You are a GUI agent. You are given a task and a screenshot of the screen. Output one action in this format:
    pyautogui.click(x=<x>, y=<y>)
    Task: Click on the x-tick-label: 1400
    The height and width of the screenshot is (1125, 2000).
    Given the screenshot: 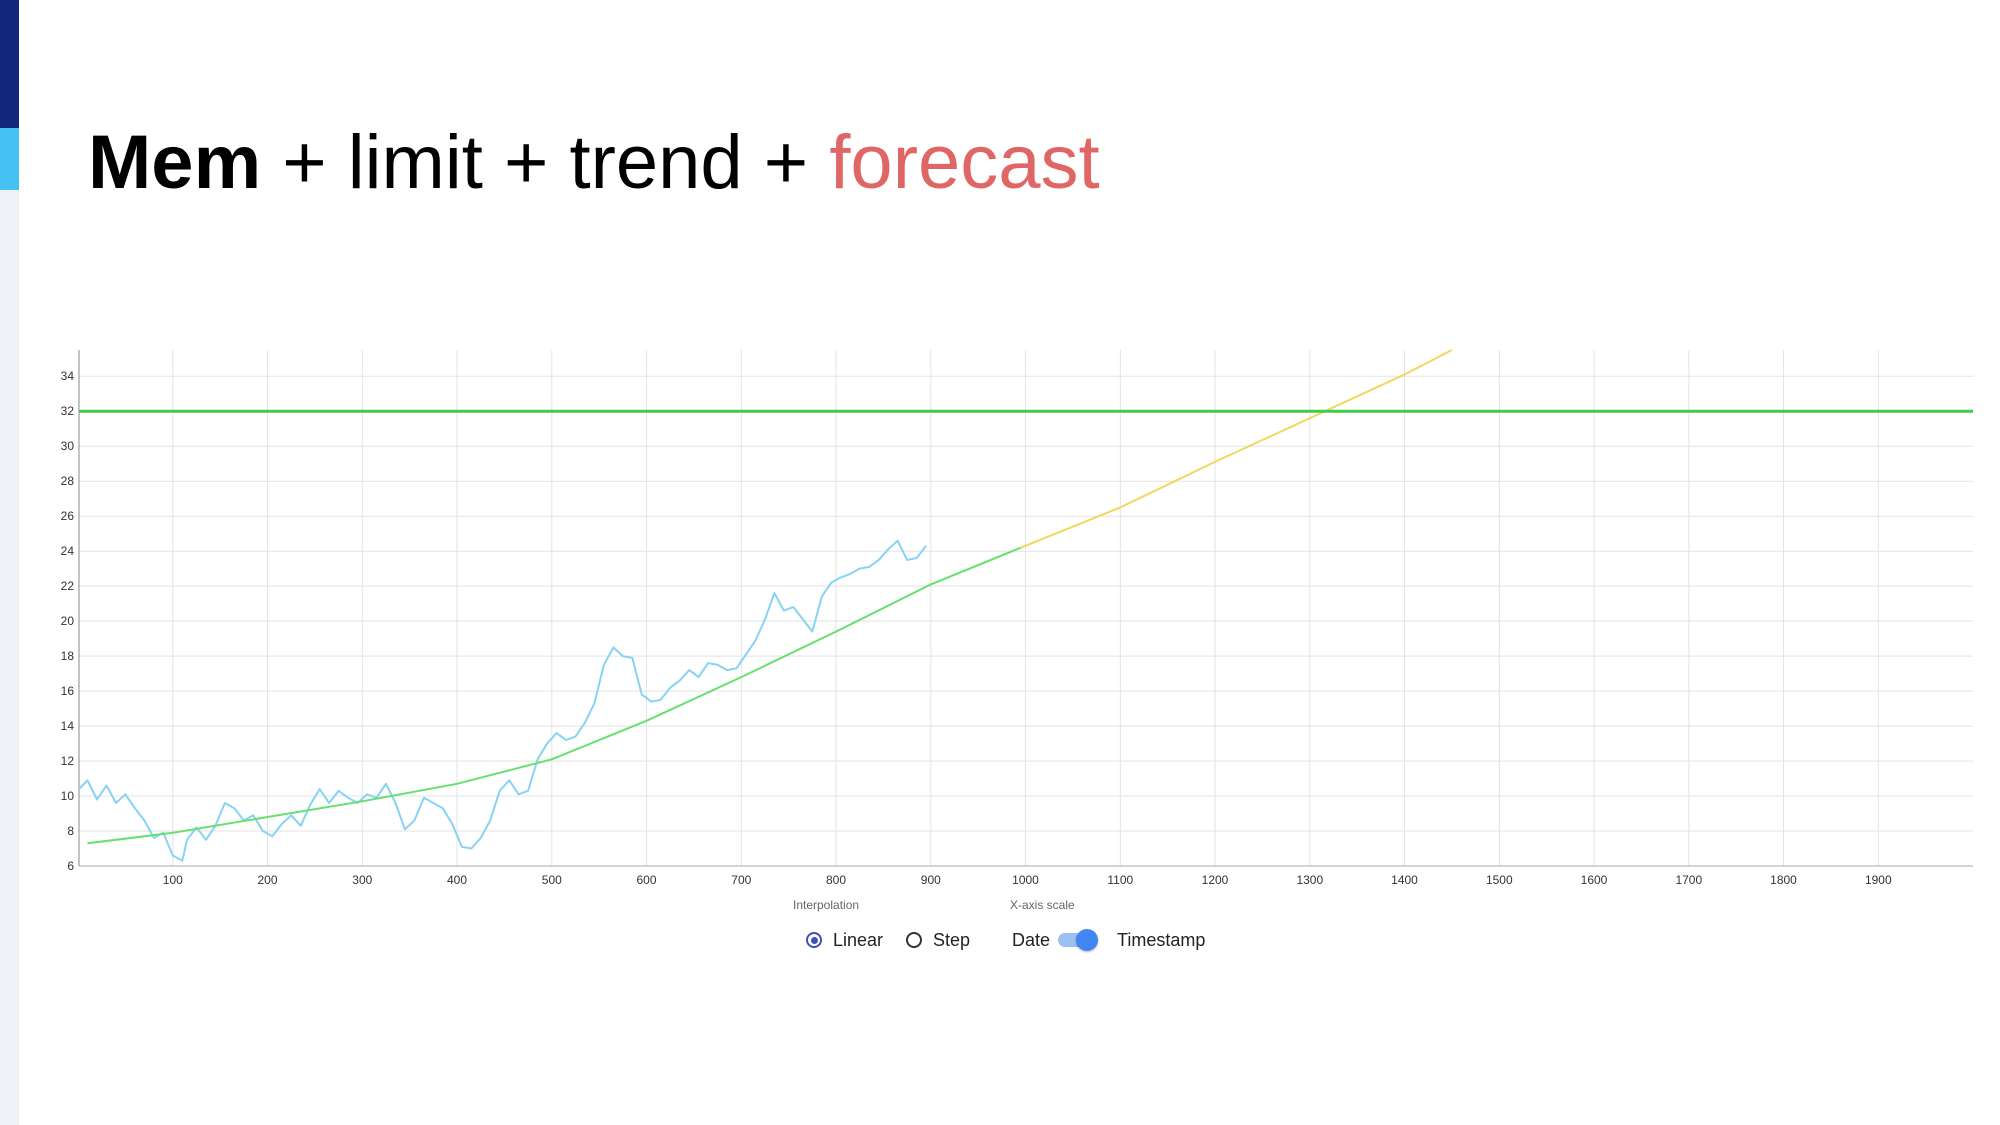 What is the action you would take?
    pyautogui.click(x=1404, y=880)
    